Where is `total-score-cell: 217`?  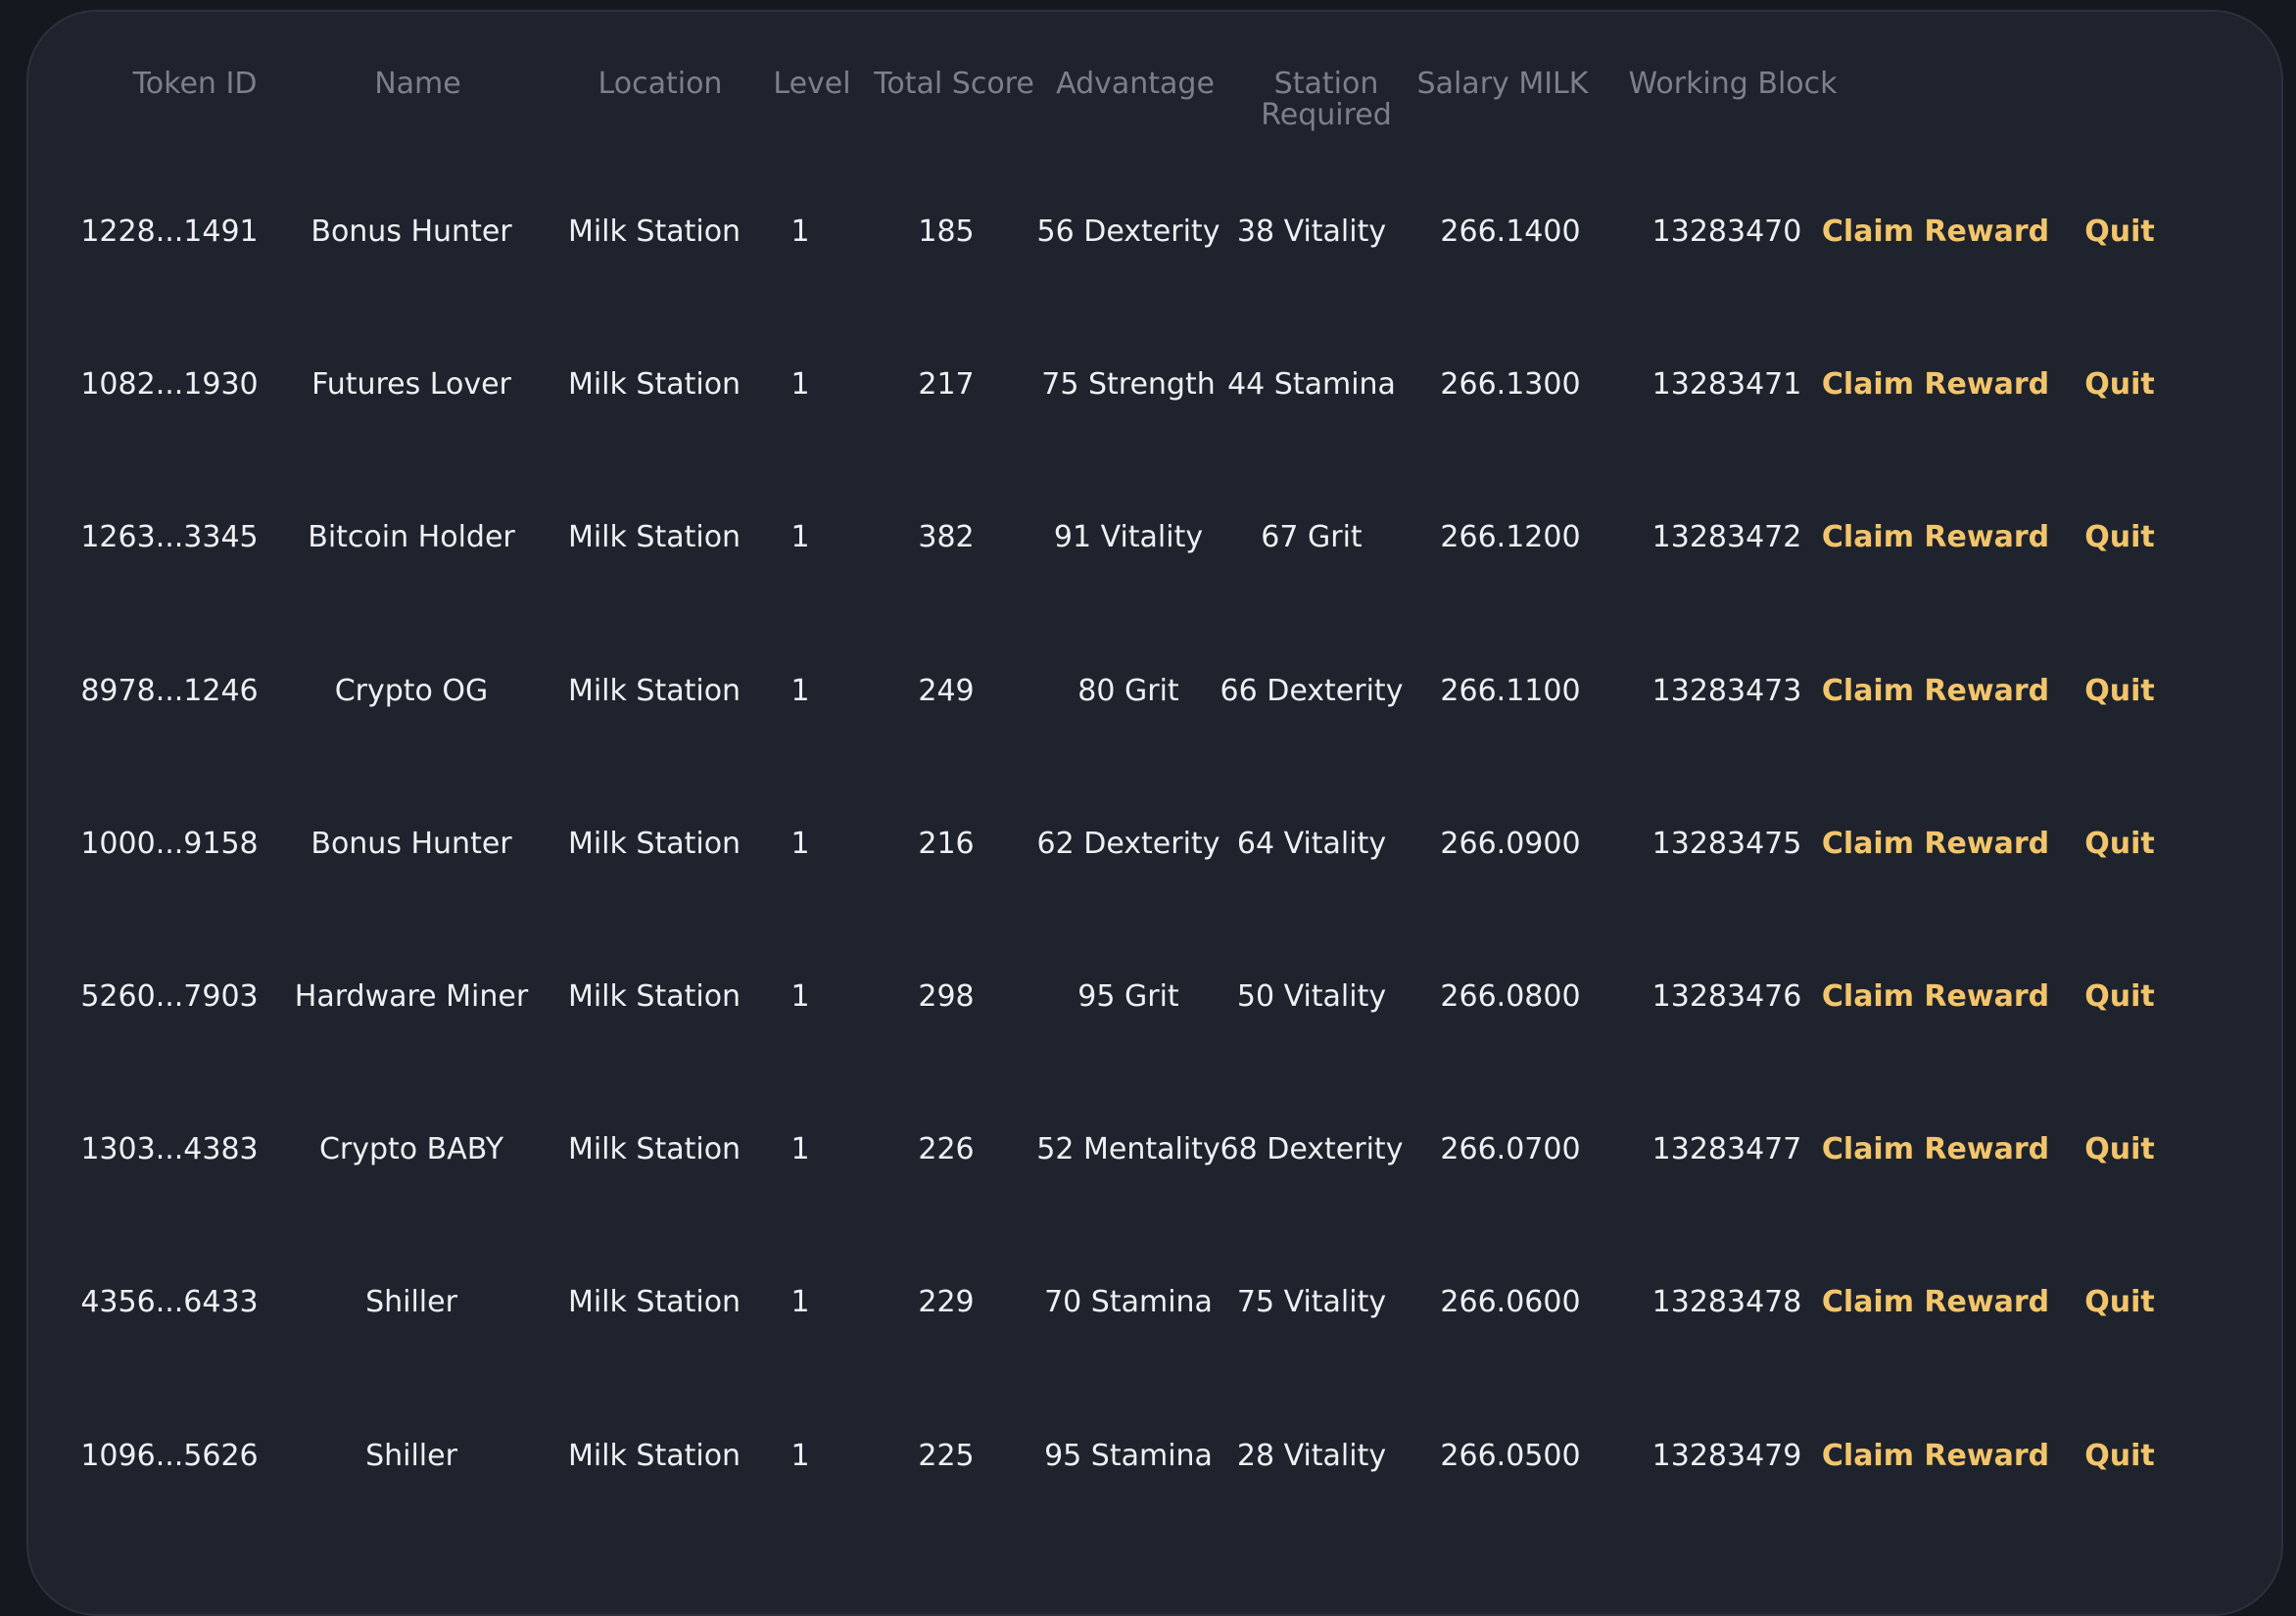 total-score-cell: 217 is located at coordinates (946, 385).